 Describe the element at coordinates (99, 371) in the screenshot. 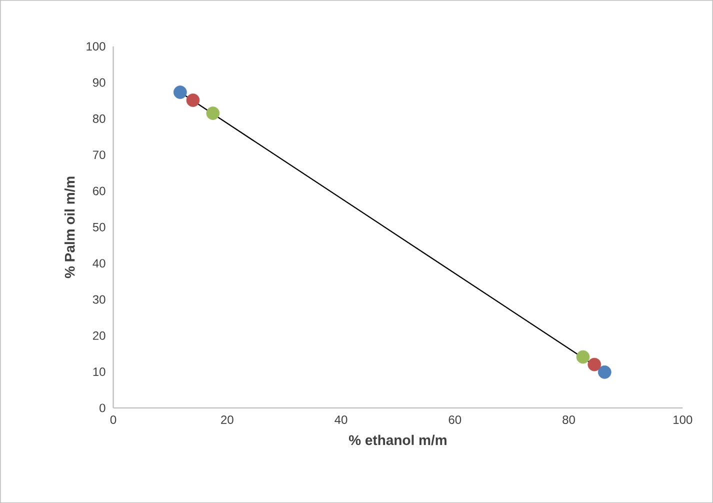

I see `y-tick-label: 10` at that location.